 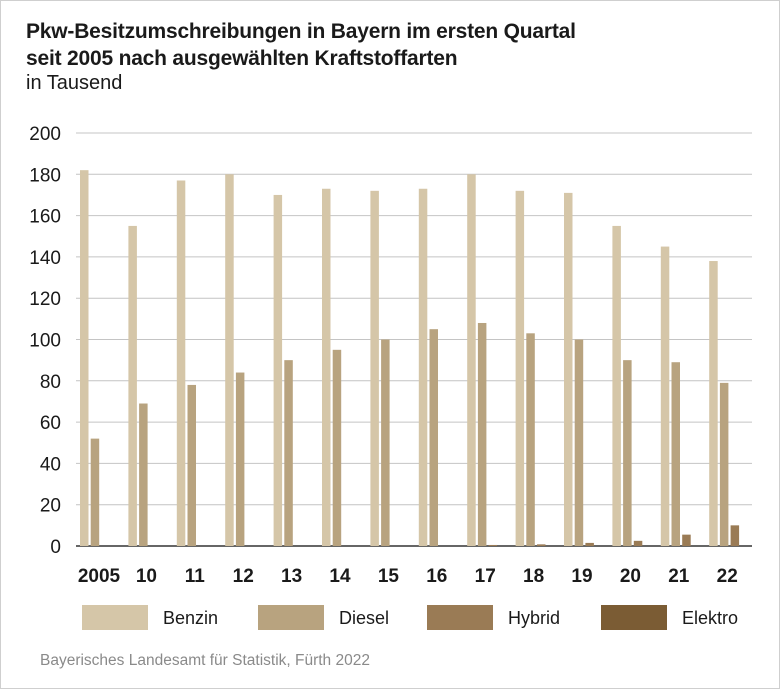 I want to click on legend-label-diesel: Diesel, so click(x=364, y=618).